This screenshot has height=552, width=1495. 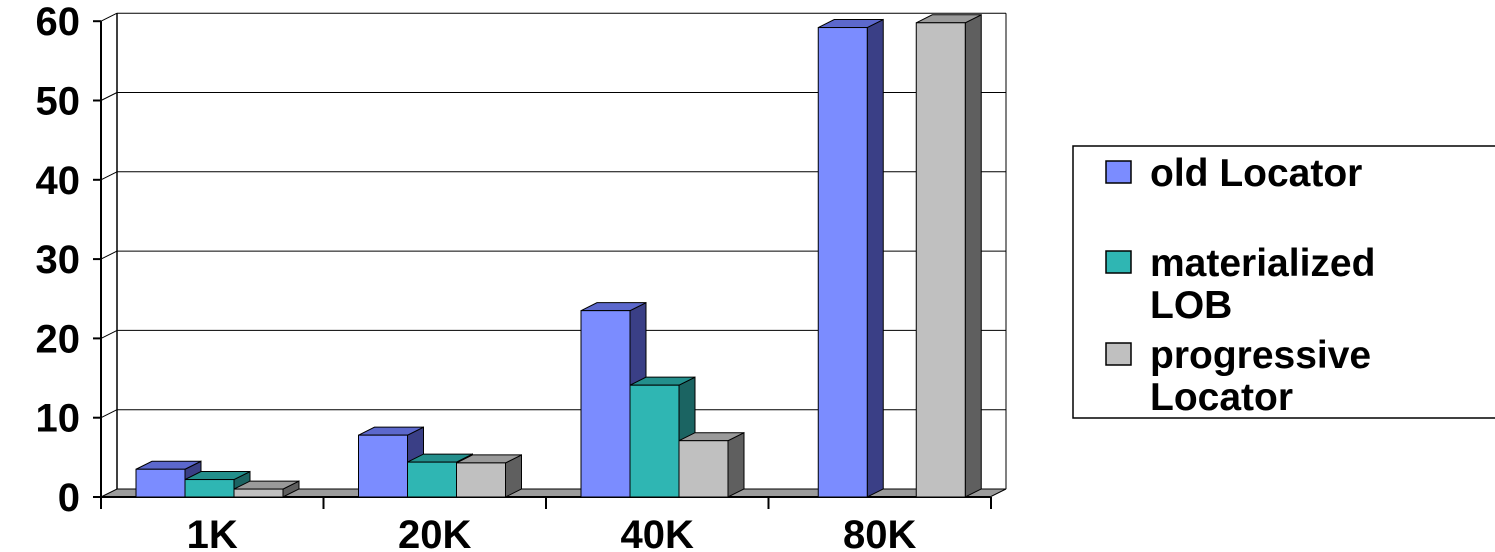 What do you see at coordinates (879, 532) in the screenshot?
I see `x-tick-label: 80K` at bounding box center [879, 532].